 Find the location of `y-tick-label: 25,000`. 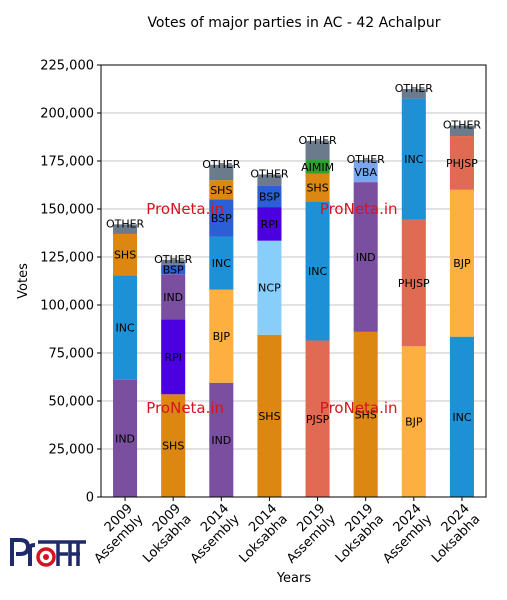

y-tick-label: 25,000 is located at coordinates (72, 450).